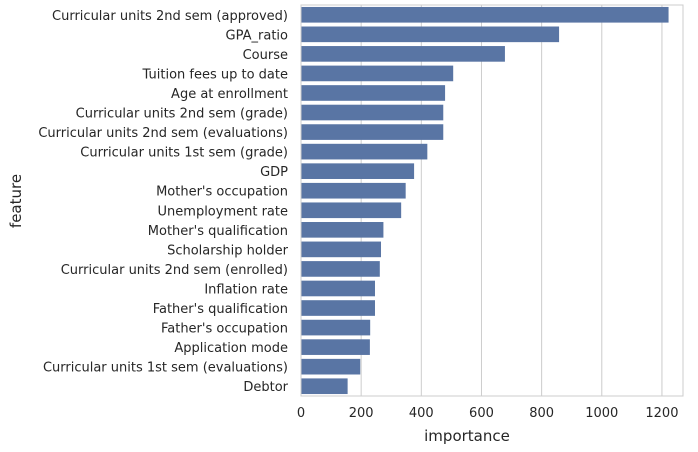 Image resolution: width=698 pixels, height=452 pixels. Describe the element at coordinates (481, 413) in the screenshot. I see `x-tick-label: 600` at that location.